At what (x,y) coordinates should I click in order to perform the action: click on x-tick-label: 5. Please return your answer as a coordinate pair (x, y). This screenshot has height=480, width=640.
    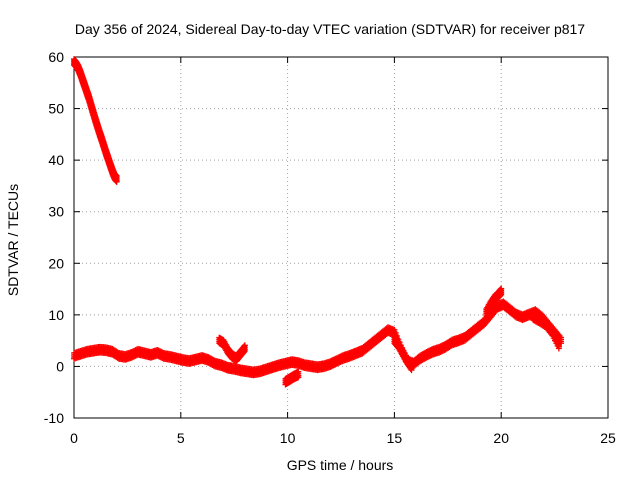
    Looking at the image, I should click on (181, 438).